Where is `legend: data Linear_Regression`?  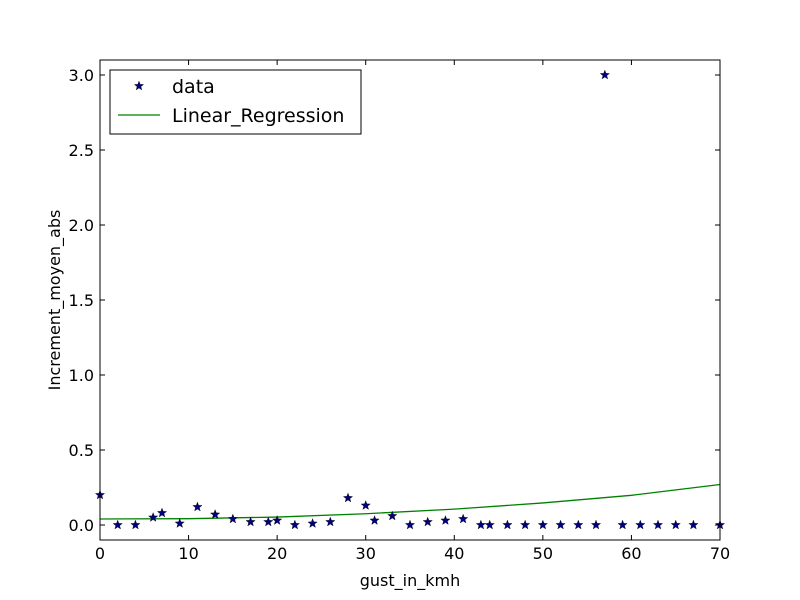
legend: data Linear_Regression is located at coordinates (235, 102).